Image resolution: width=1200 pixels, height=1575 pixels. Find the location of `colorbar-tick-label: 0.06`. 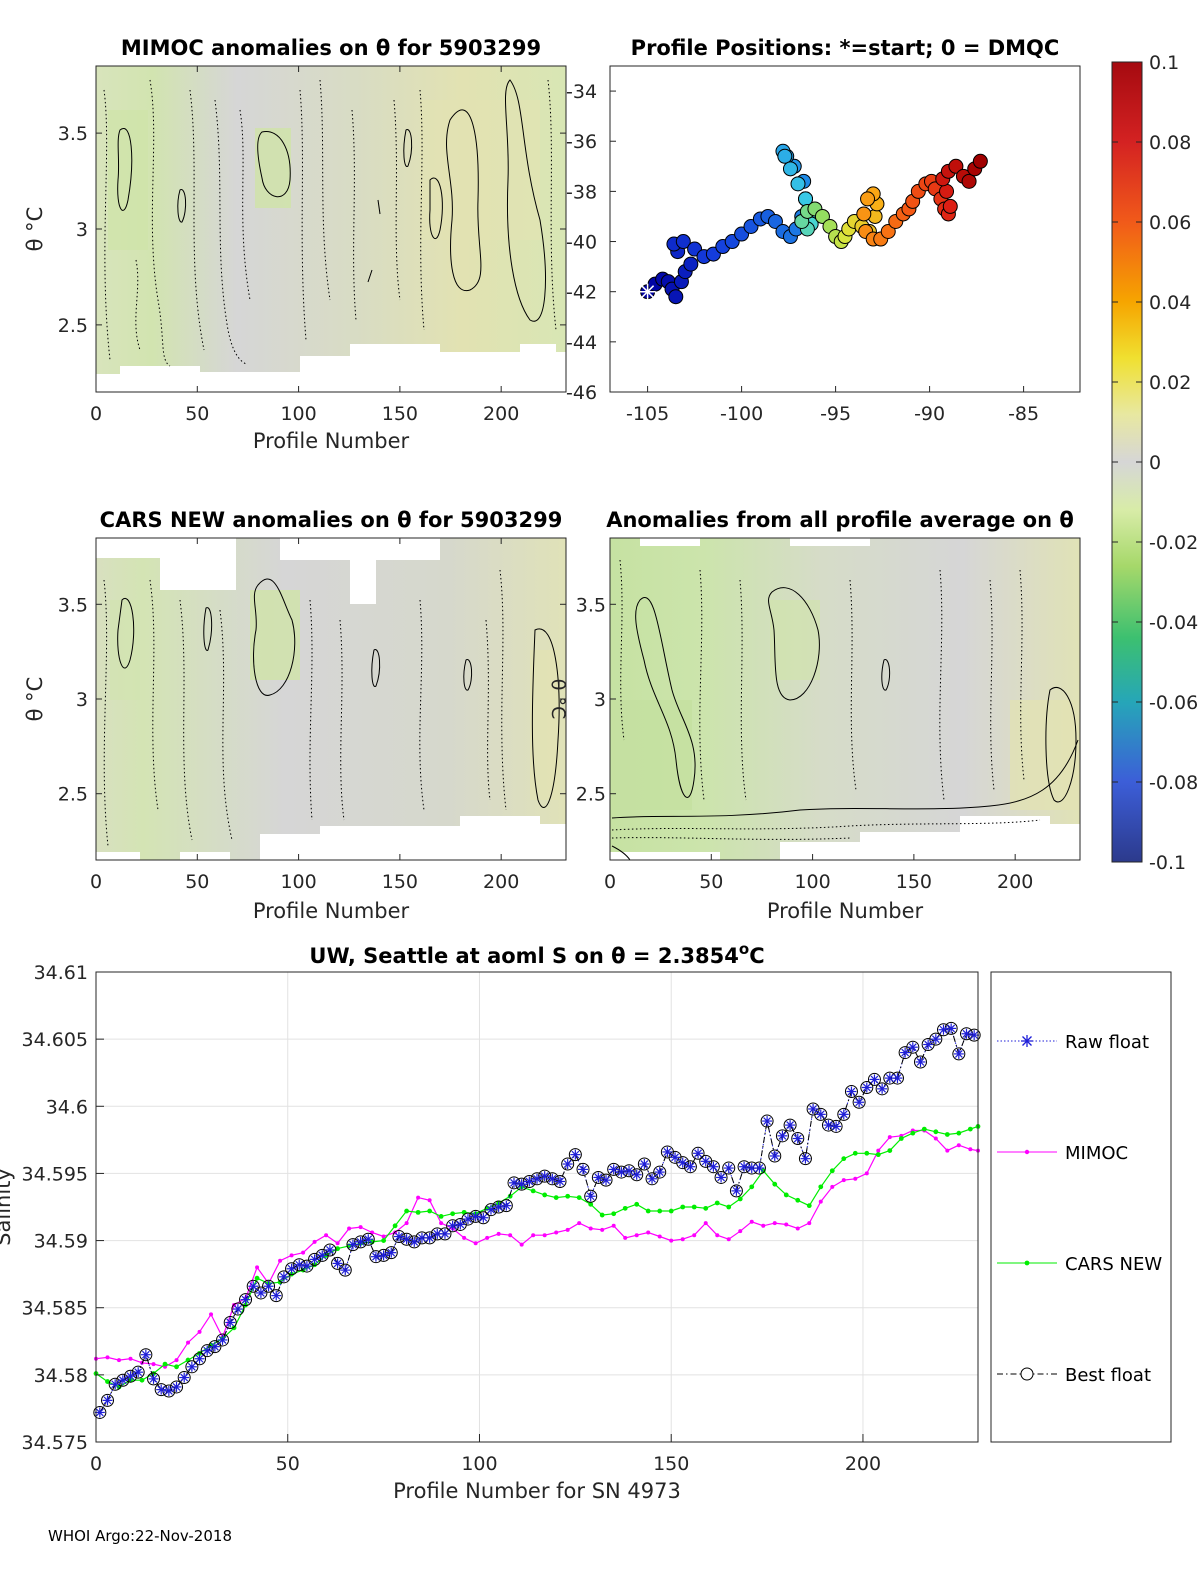

colorbar-tick-label: 0.06 is located at coordinates (1170, 223).